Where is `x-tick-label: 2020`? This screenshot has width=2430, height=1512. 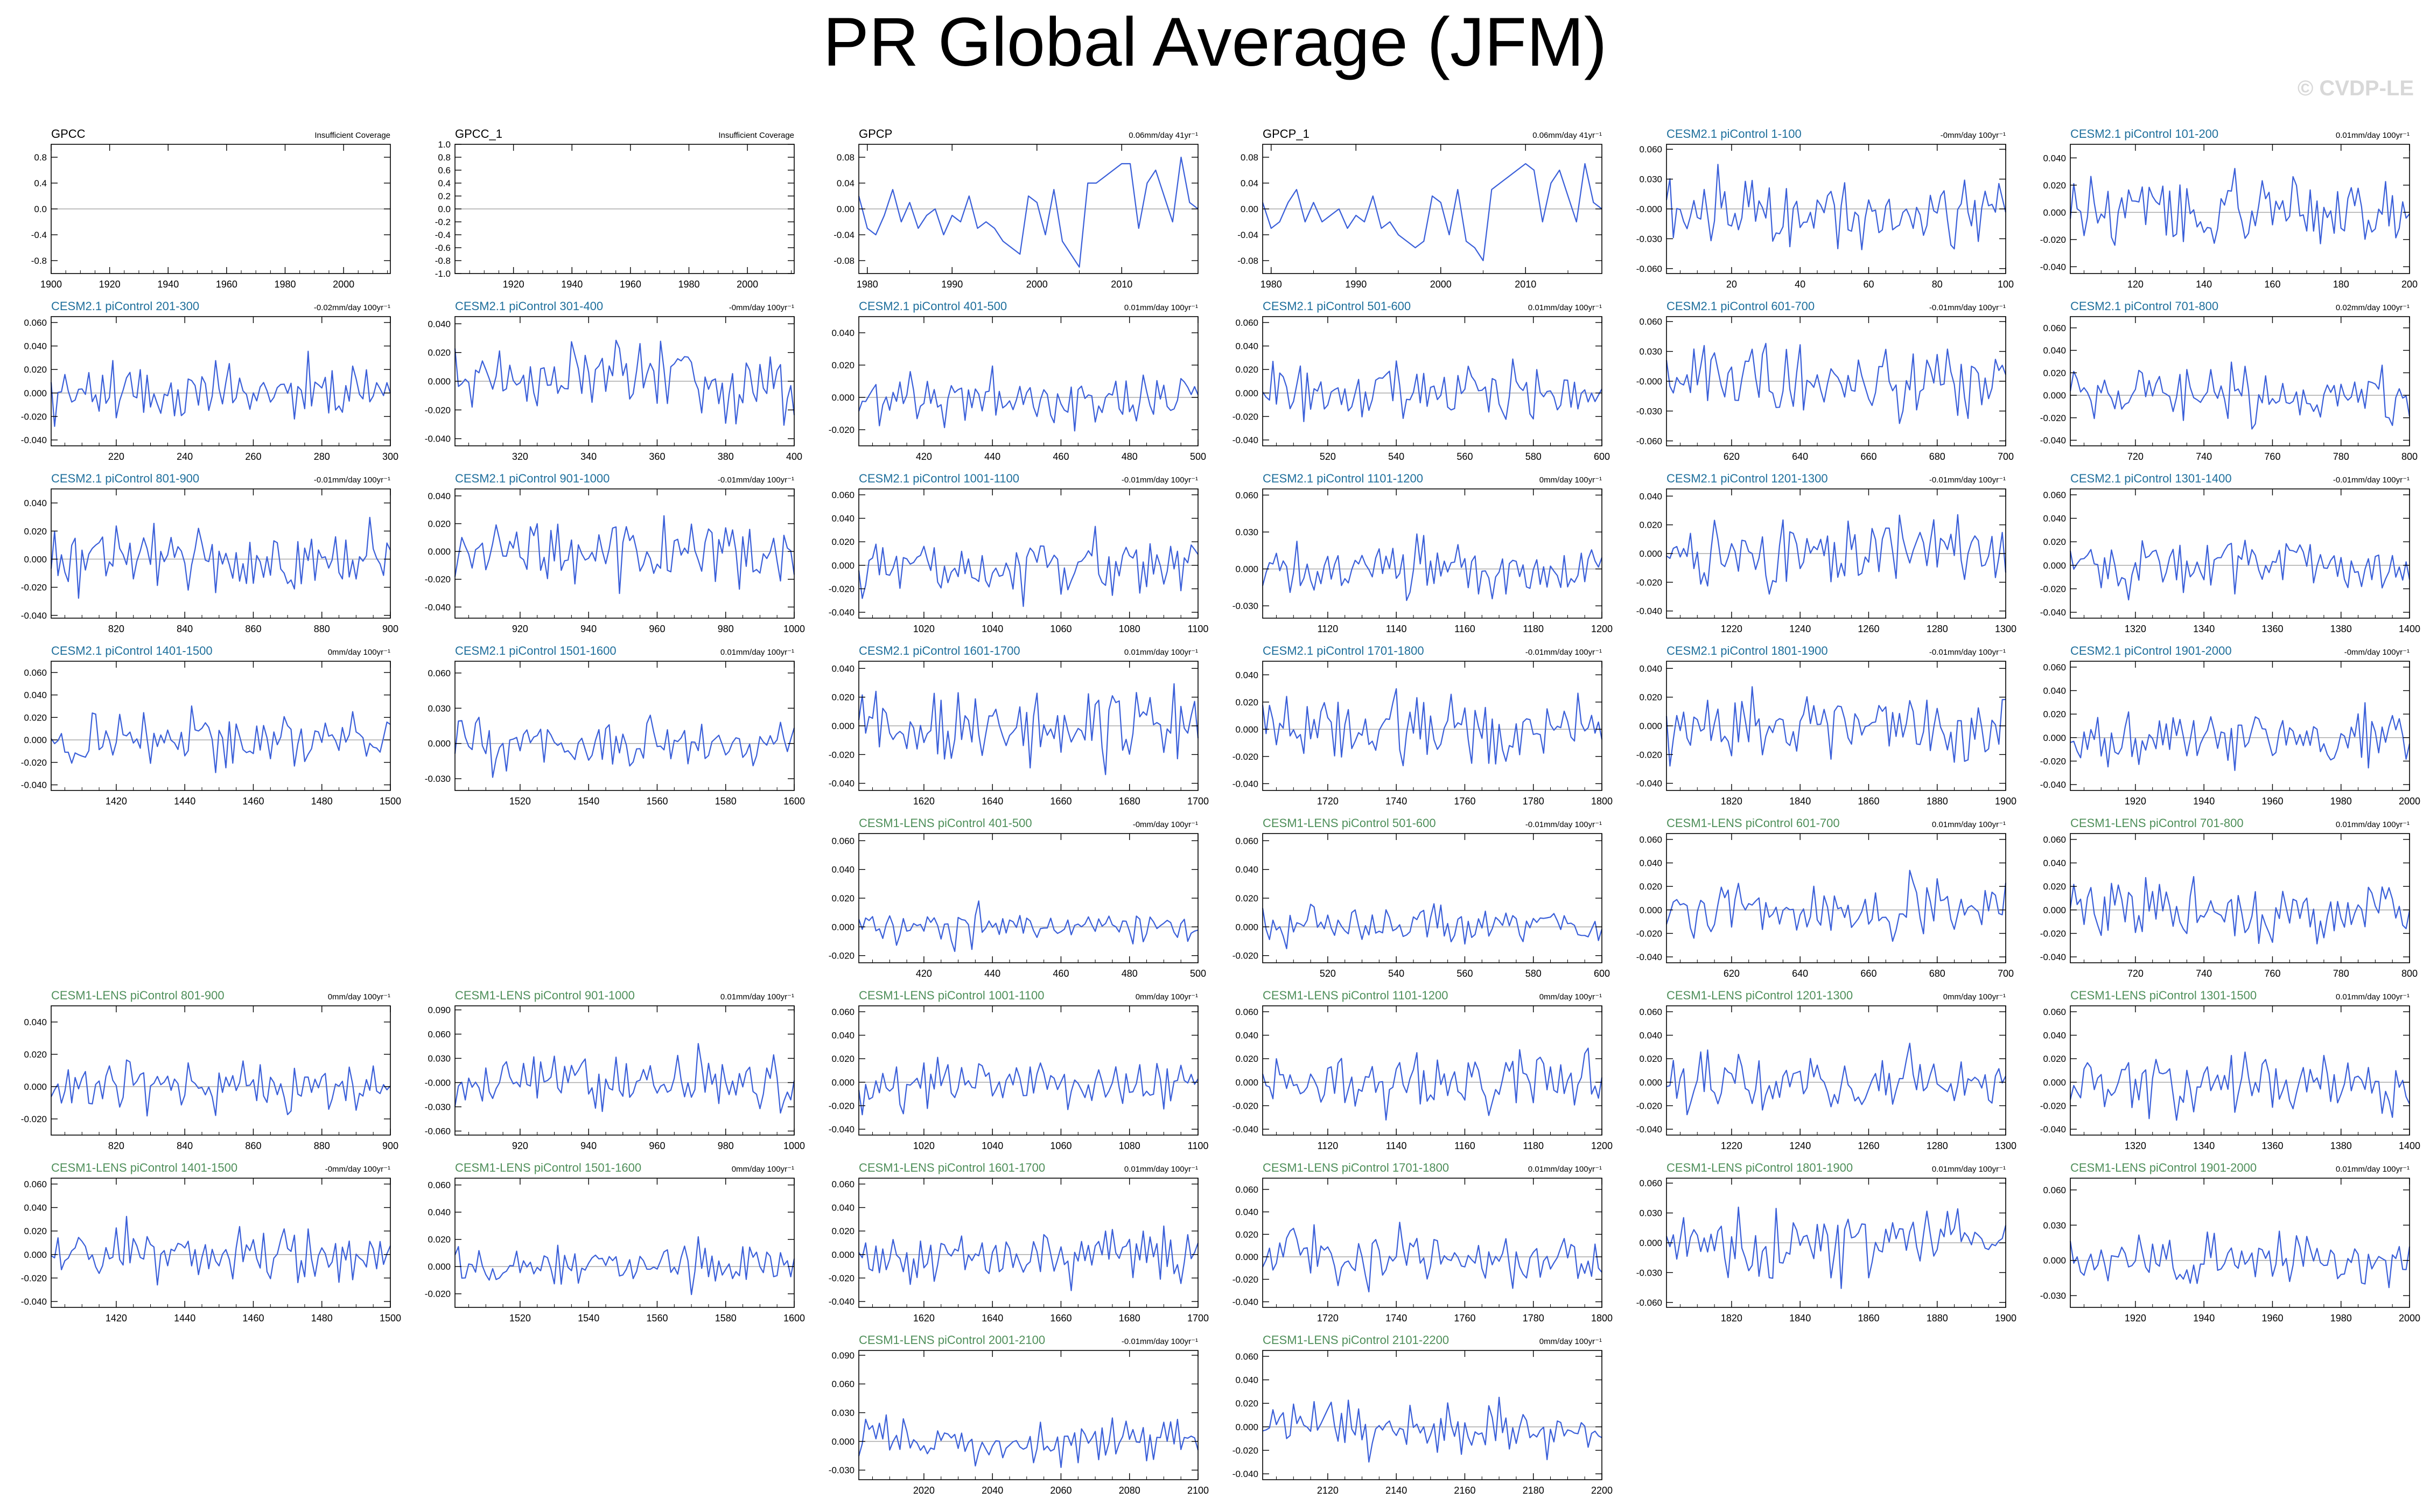
x-tick-label: 2020 is located at coordinates (924, 1490).